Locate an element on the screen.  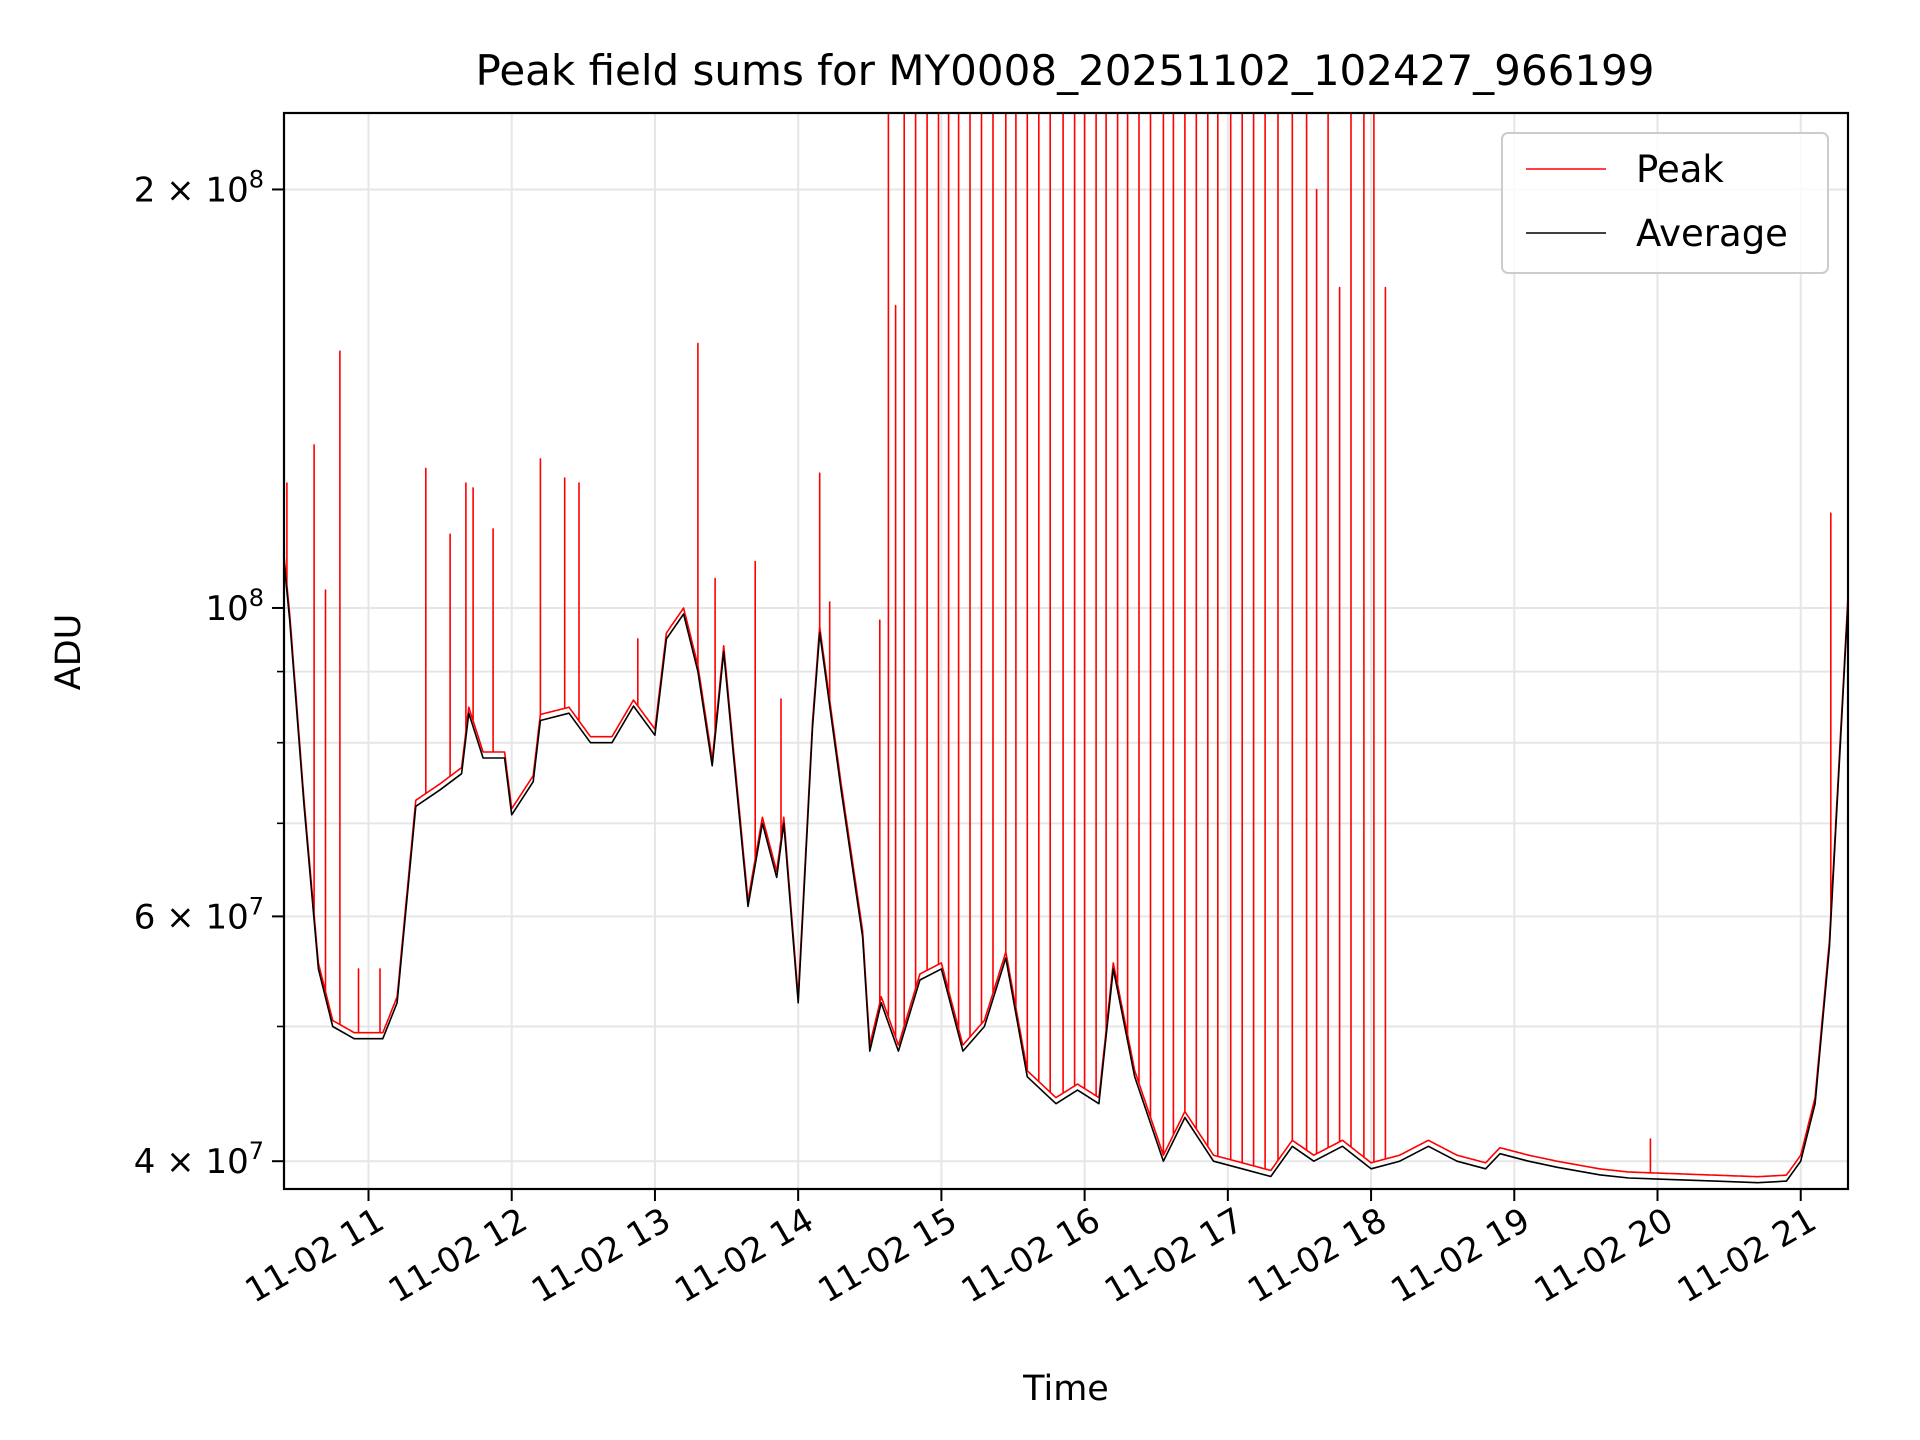
legend-box is located at coordinates (1665, 203).